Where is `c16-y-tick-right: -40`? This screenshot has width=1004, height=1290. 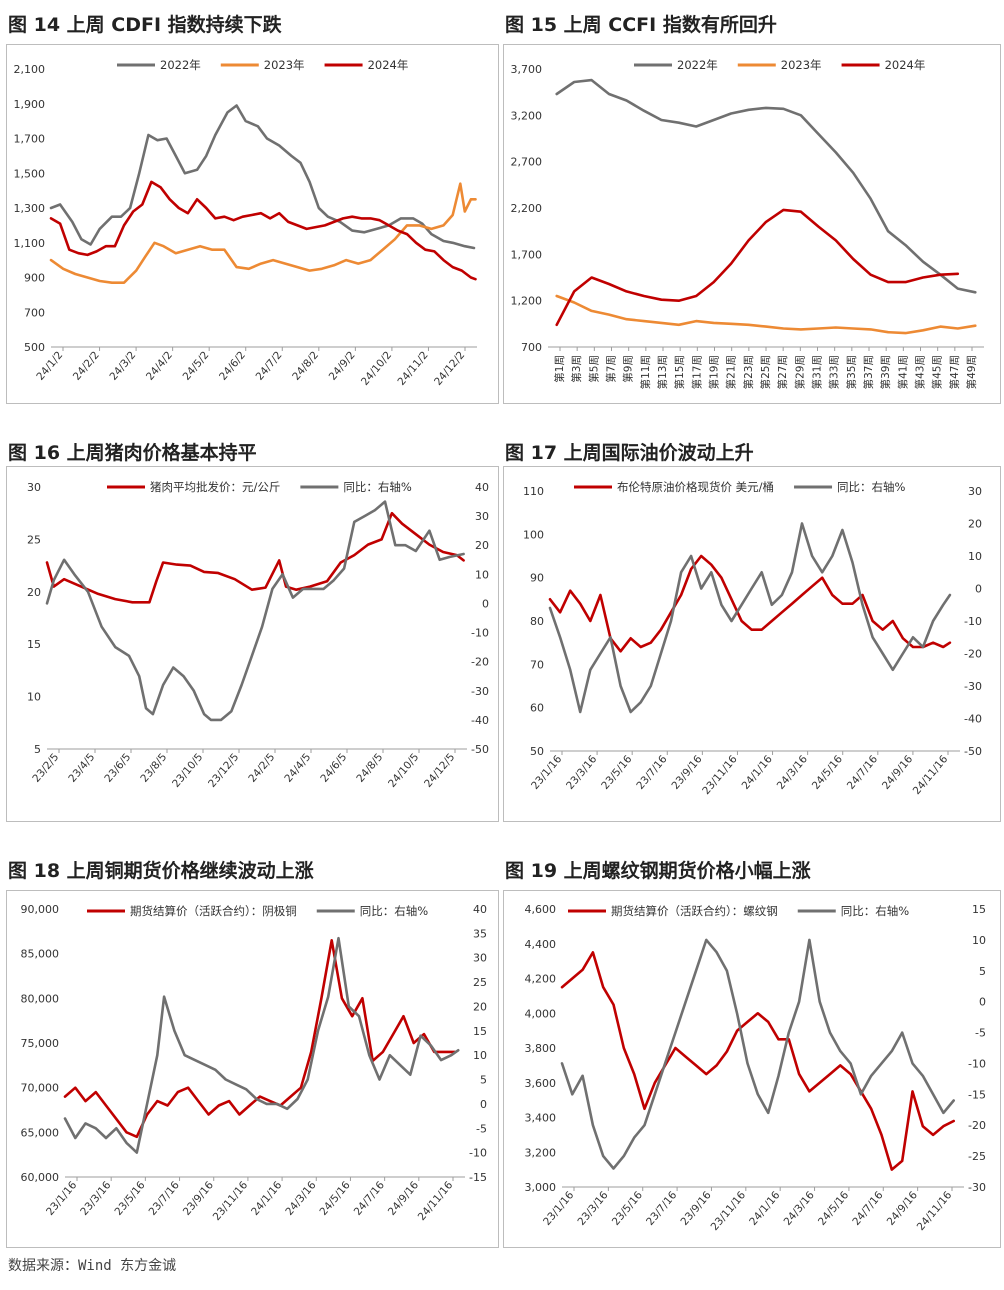
c16-y-tick-right: -40 is located at coordinates (480, 720).